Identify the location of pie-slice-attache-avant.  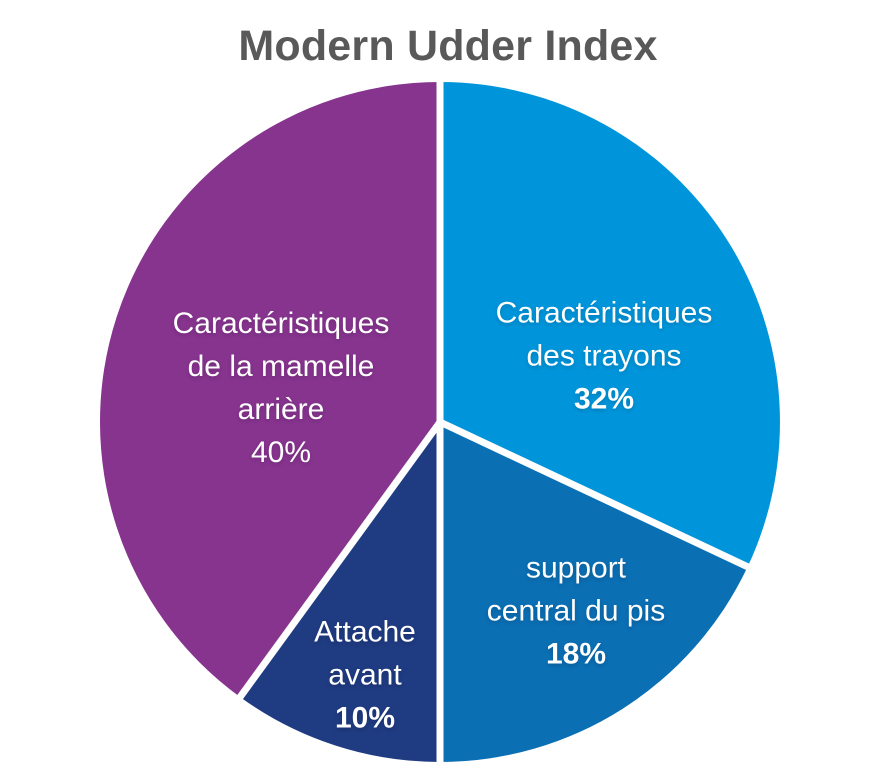
(340, 592).